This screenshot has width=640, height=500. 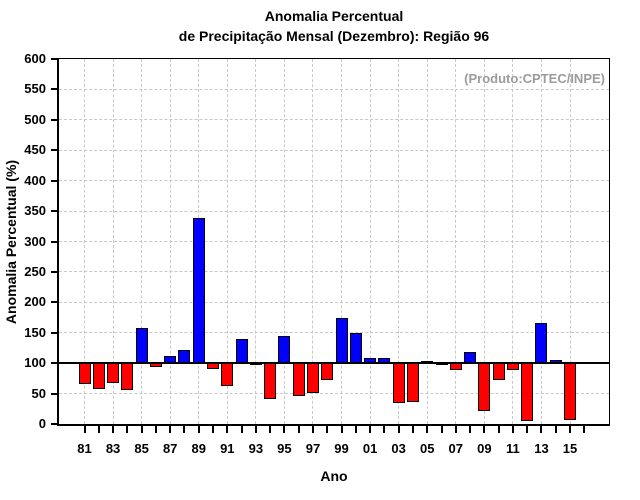 What do you see at coordinates (35, 271) in the screenshot?
I see `y-tick-label-250: 250` at bounding box center [35, 271].